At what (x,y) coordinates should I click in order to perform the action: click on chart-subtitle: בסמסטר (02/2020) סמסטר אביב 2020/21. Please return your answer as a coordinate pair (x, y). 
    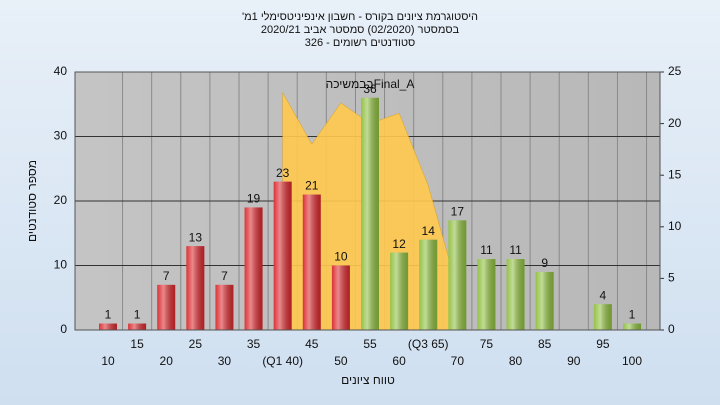
    Looking at the image, I should click on (360, 30).